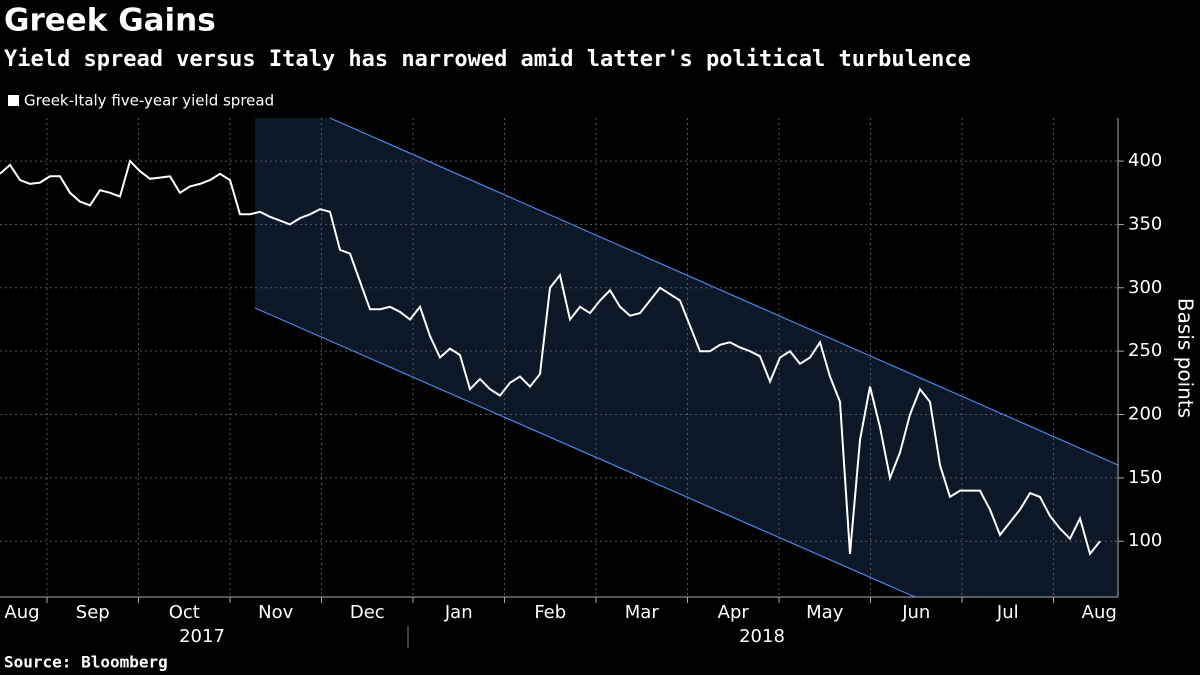 Image resolution: width=1200 pixels, height=675 pixels. What do you see at coordinates (1145, 287) in the screenshot?
I see `y-tick-label: 300` at bounding box center [1145, 287].